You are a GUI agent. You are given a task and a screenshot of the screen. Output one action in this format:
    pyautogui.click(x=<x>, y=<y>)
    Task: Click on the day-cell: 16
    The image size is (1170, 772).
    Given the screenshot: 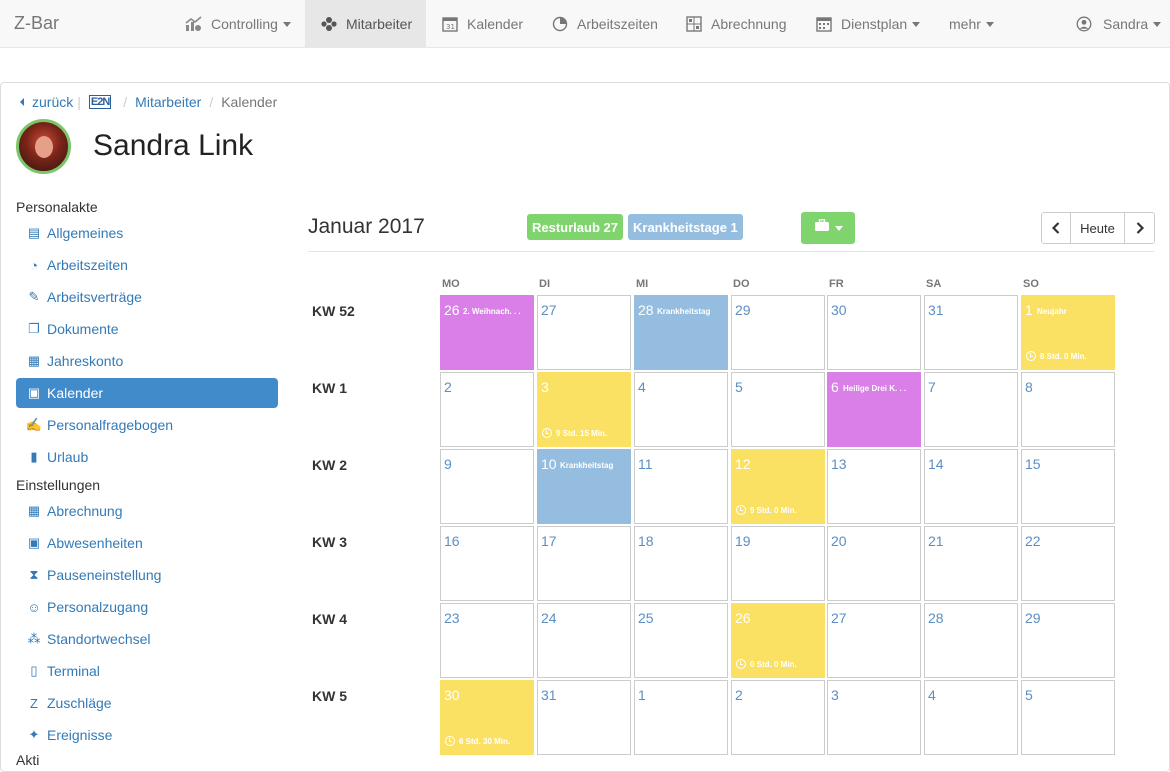 What is the action you would take?
    pyautogui.click(x=487, y=563)
    